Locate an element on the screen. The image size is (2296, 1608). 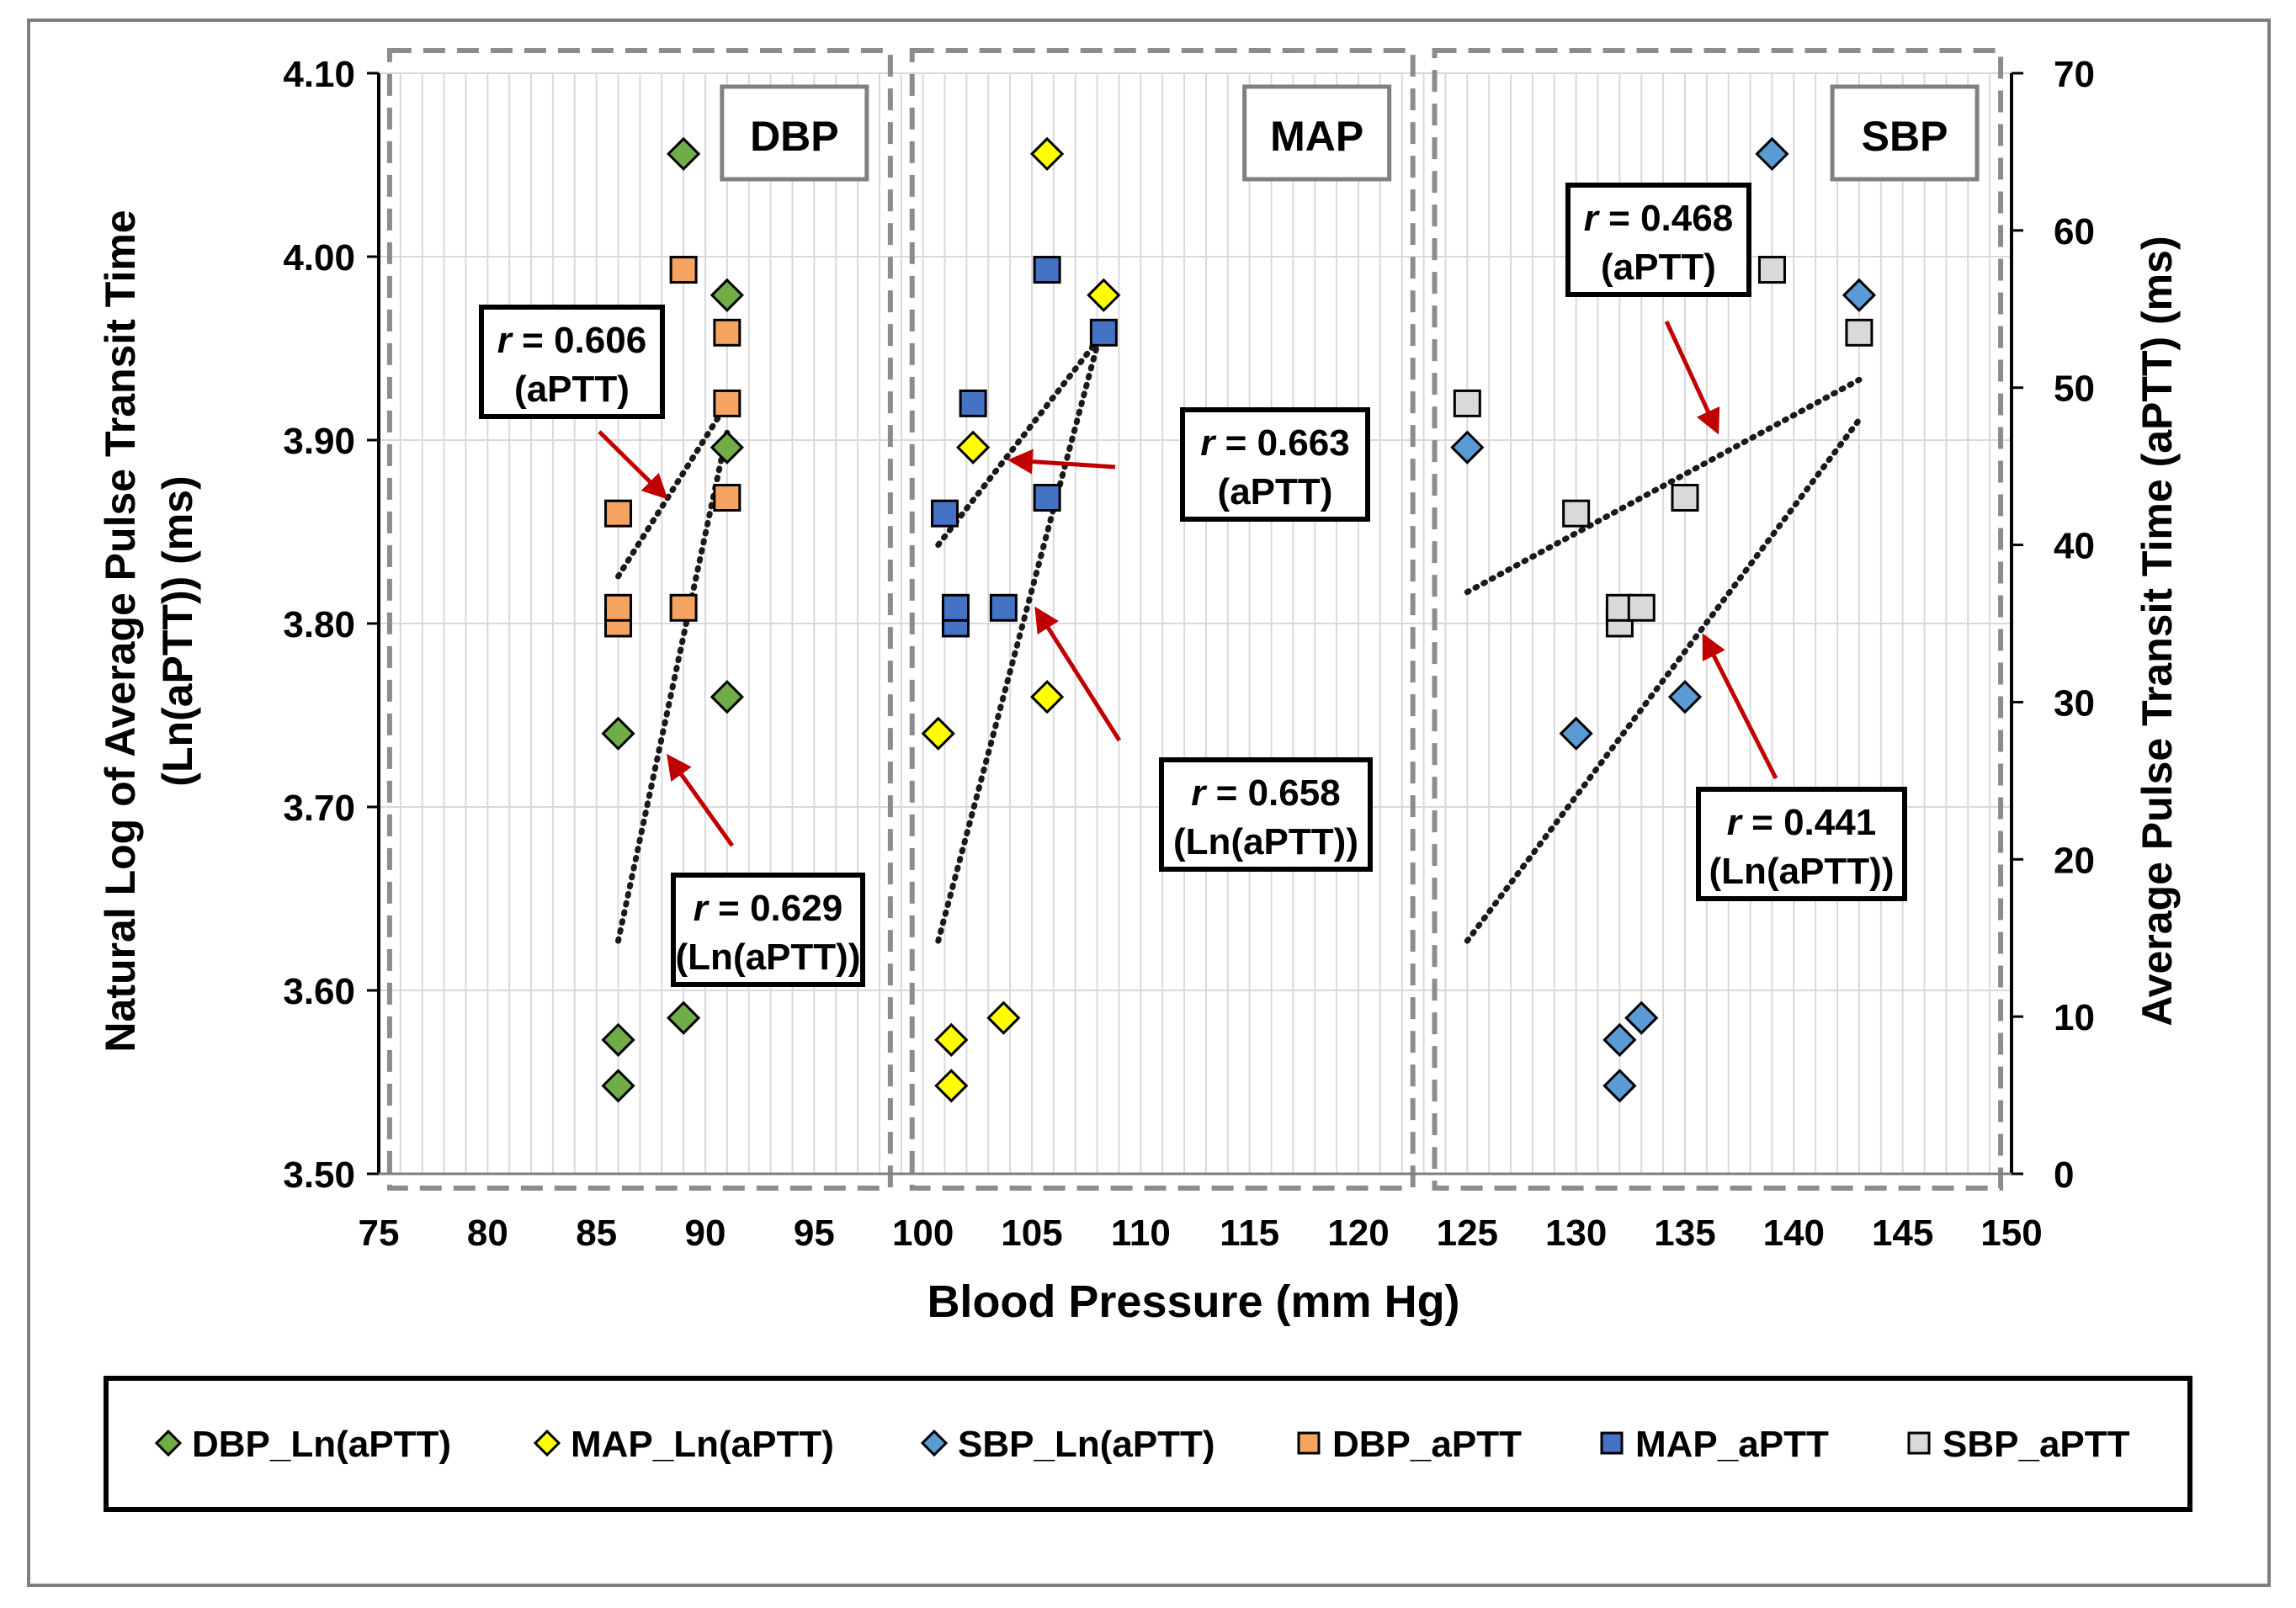
panel-label-box-map is located at coordinates (1317, 133).